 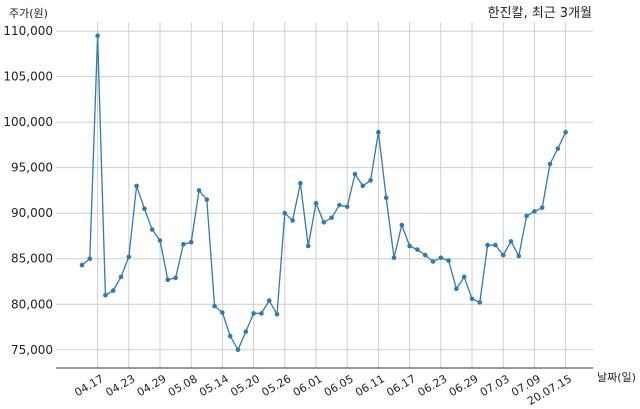 What do you see at coordinates (214, 385) in the screenshot?
I see `x-tick-label: 05.14` at bounding box center [214, 385].